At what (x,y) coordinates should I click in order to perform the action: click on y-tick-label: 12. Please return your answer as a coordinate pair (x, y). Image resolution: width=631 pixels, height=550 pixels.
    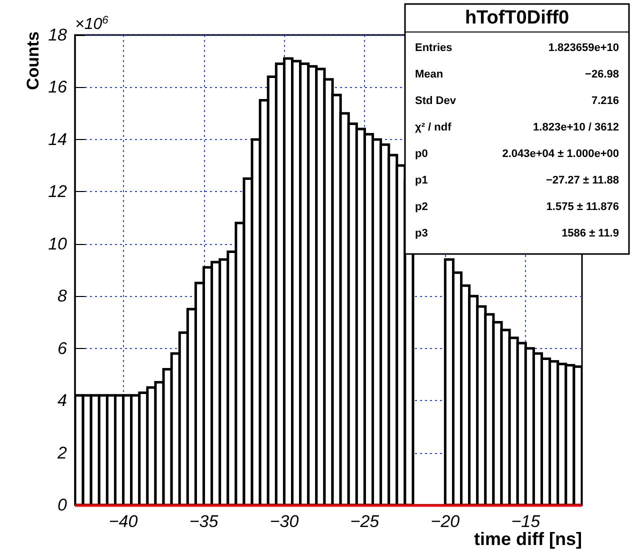
    Looking at the image, I should click on (58, 192).